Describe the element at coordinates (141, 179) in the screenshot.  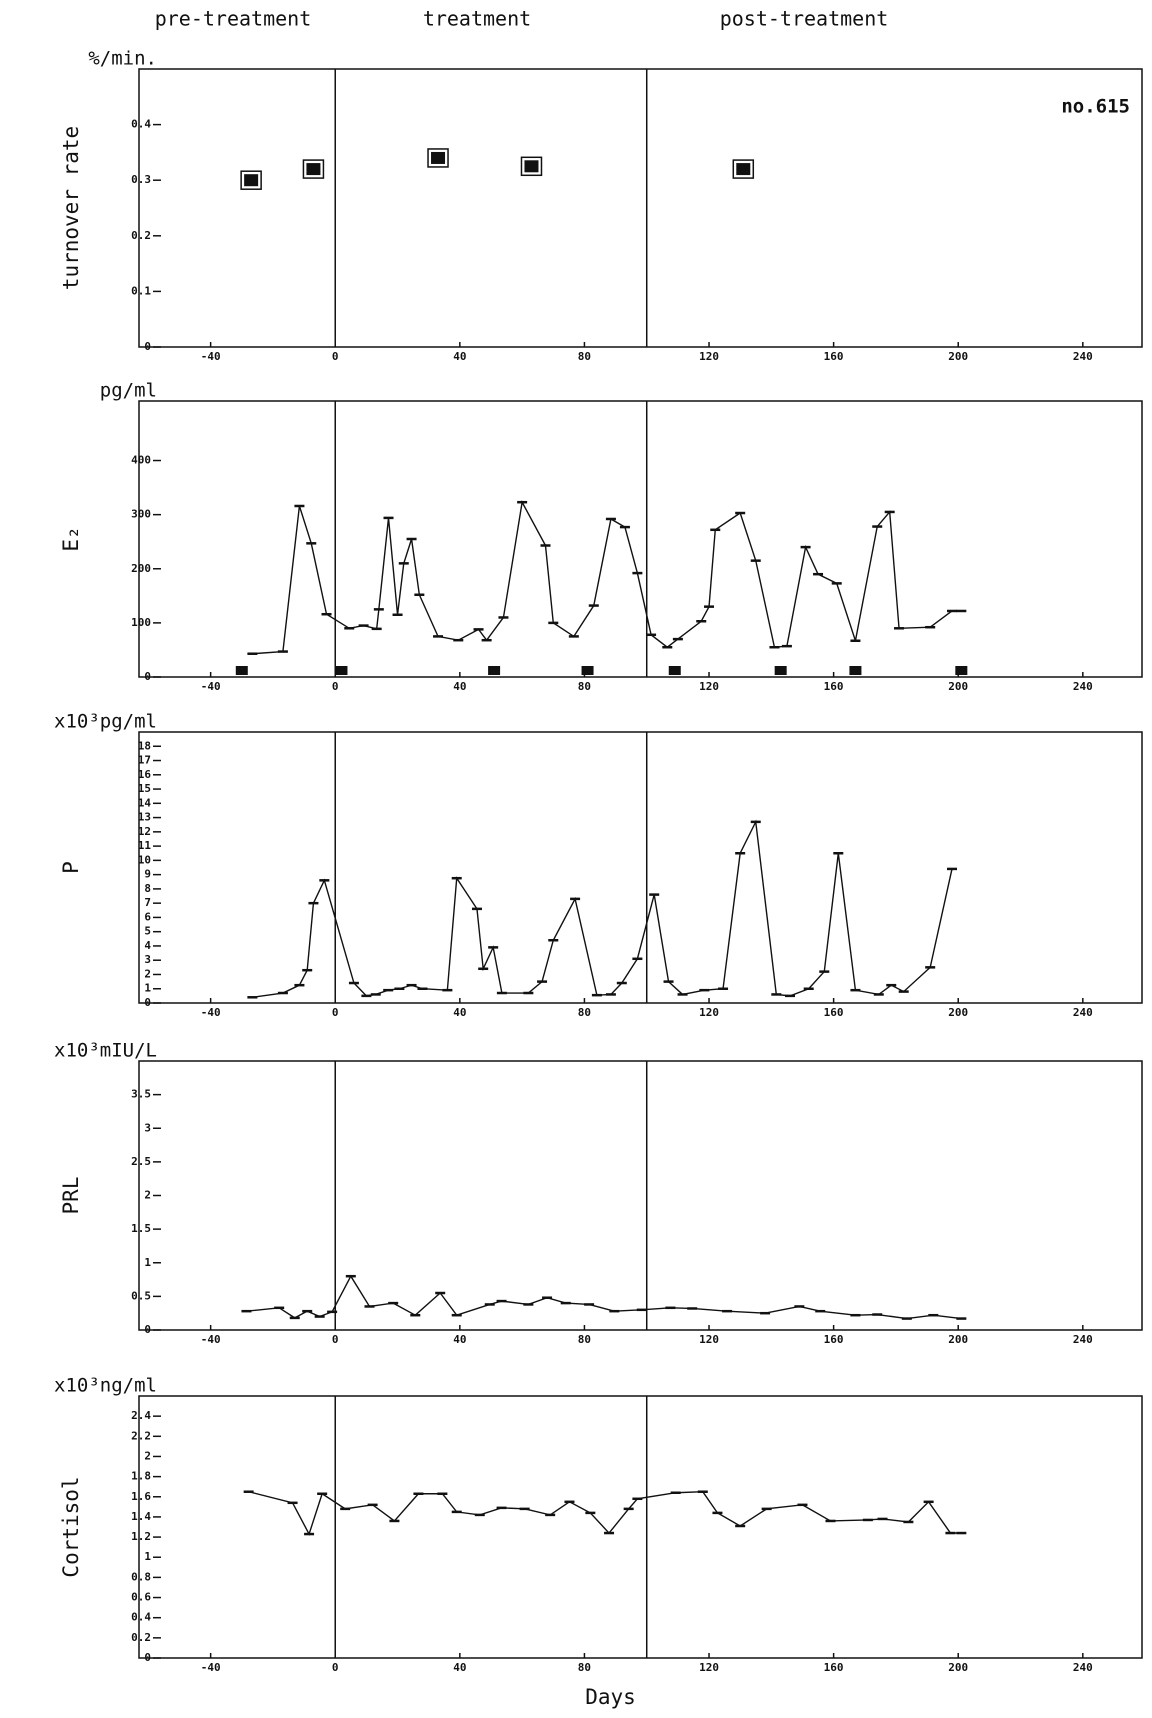
I see `y-tick-label: 0.3` at that location.